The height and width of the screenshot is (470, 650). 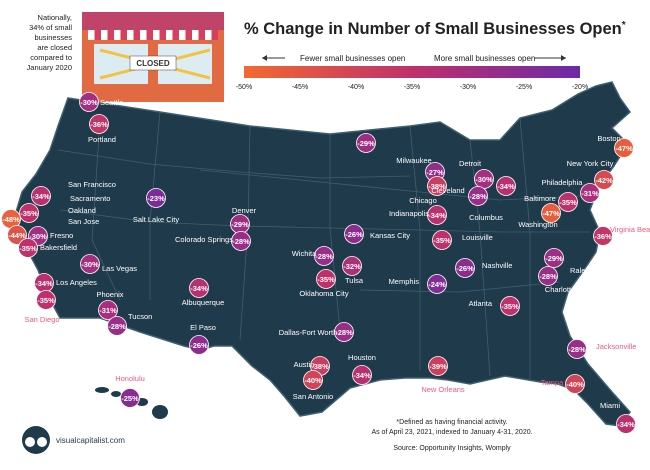 What do you see at coordinates (476, 174) in the screenshot?
I see `city-marker-detroit: -30% Detroit` at bounding box center [476, 174].